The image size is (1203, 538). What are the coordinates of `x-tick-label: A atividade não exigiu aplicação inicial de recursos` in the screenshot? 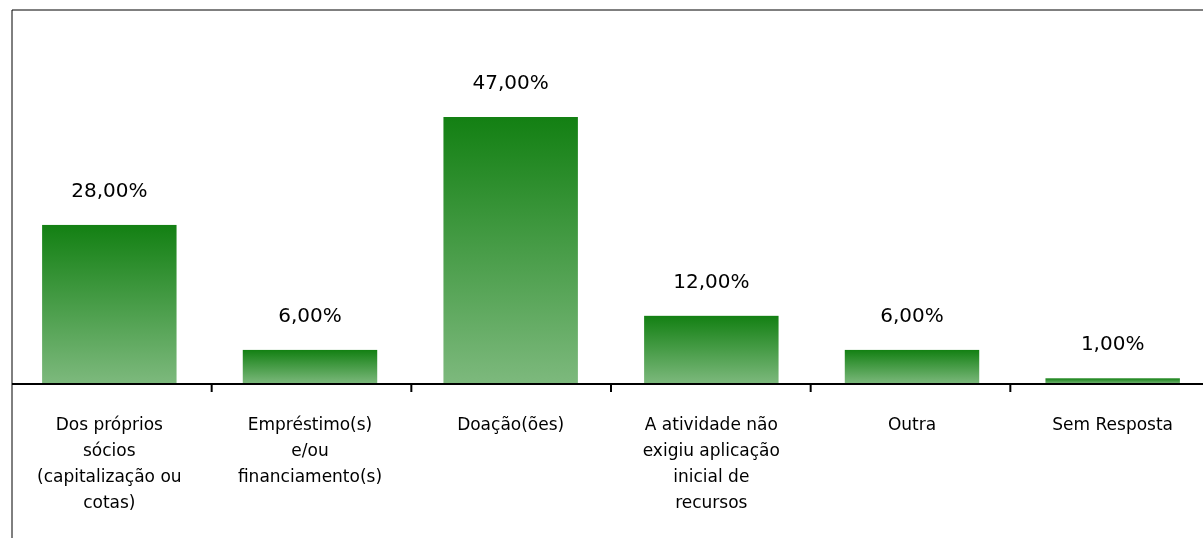 It's located at (711, 463).